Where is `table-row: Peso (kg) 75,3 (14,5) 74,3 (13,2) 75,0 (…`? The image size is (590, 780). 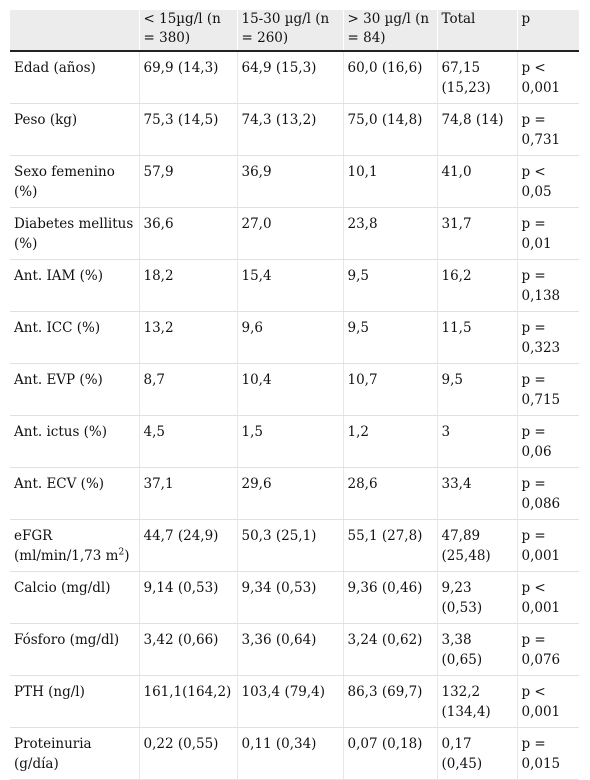
table-row: Peso (kg) 75,3 (14,5) 74,3 (13,2) 75,0 (… is located at coordinates (294, 129).